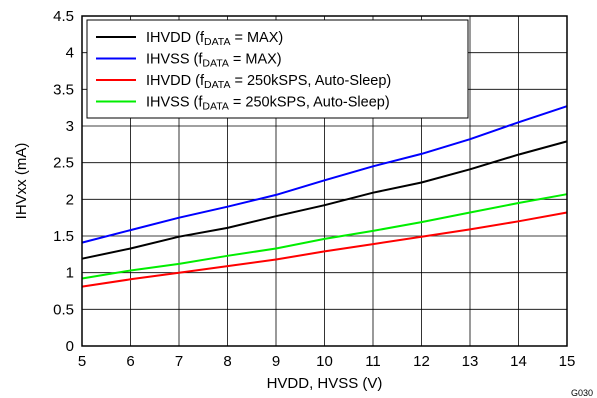  I want to click on x-tick-label: 5, so click(82, 361).